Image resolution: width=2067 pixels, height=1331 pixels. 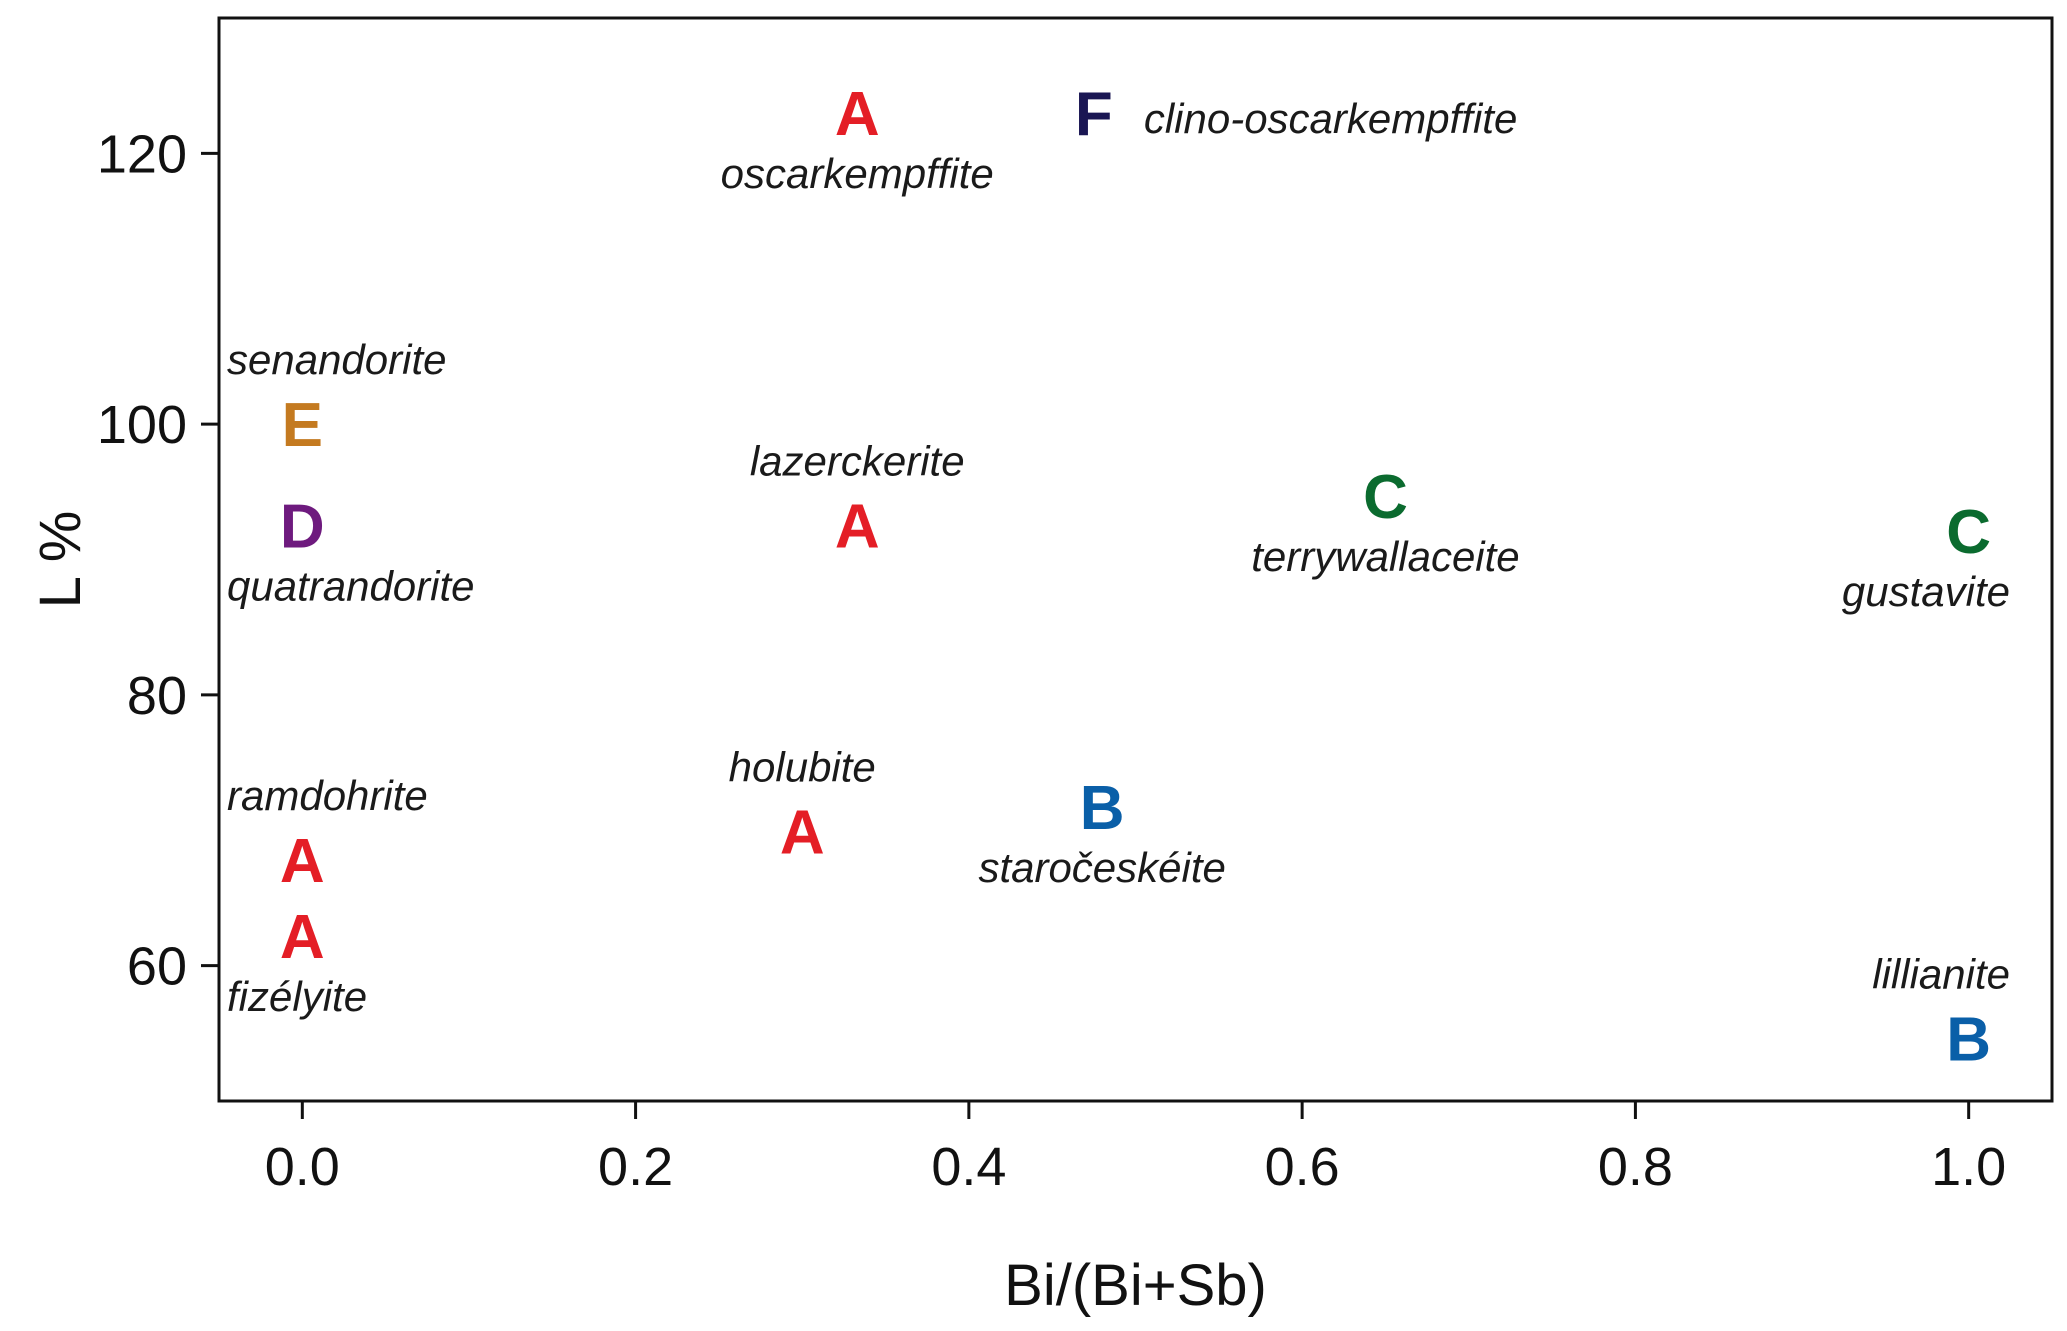 I want to click on x-tick-label: 0.6, so click(x=1302, y=1167).